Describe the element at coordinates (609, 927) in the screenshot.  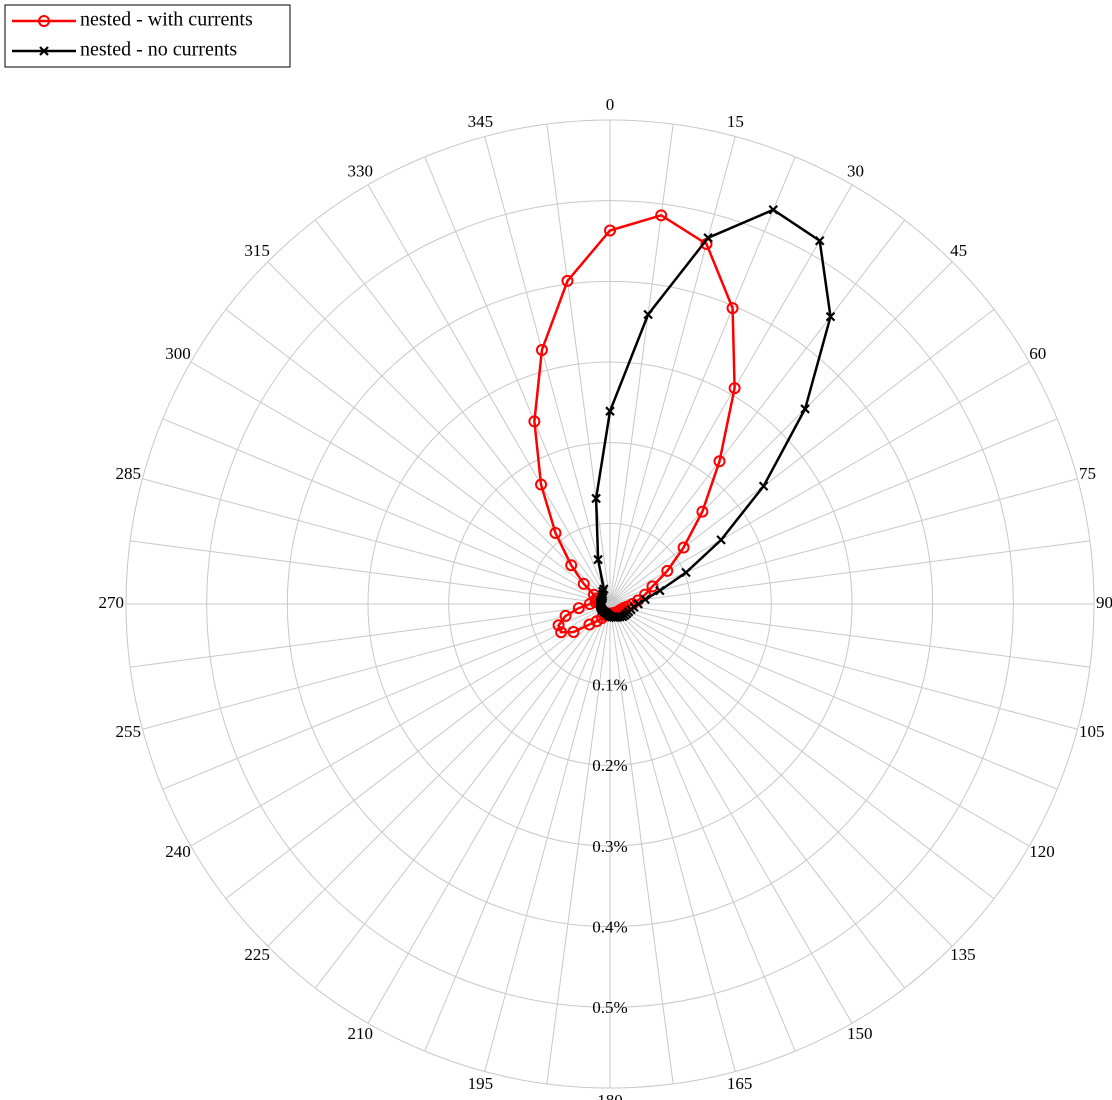
I see `r-tick-label: 0.4%` at that location.